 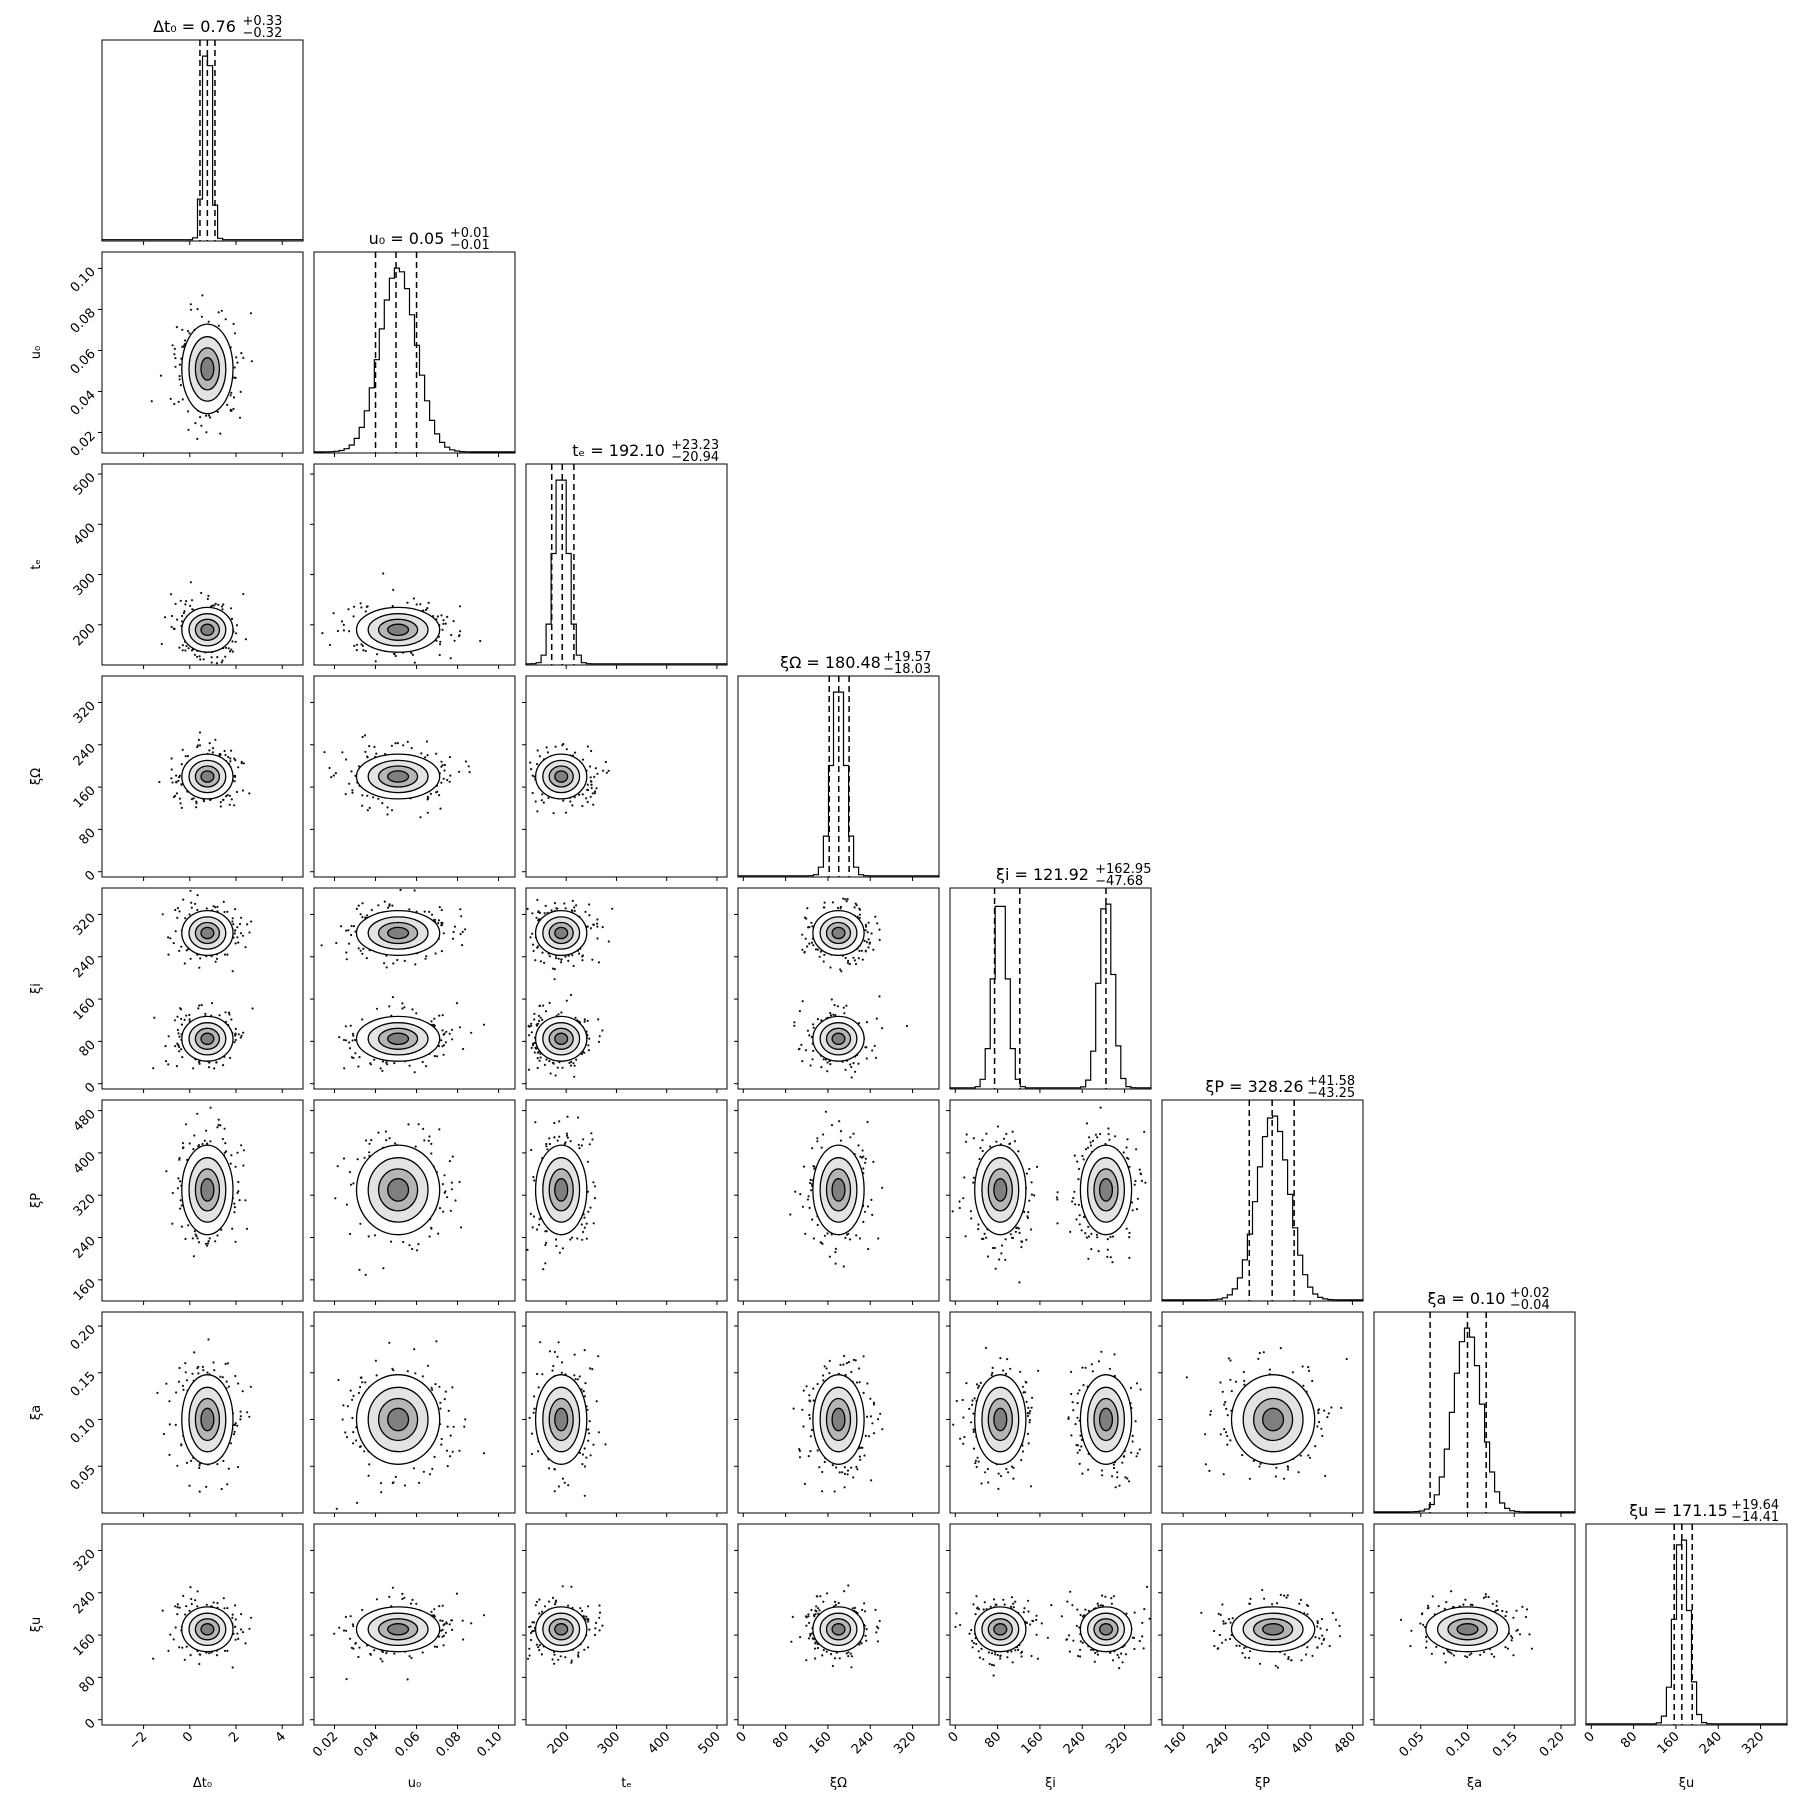 What do you see at coordinates (907, 669) in the screenshot?
I see `title-lower-error-3: −18.03` at bounding box center [907, 669].